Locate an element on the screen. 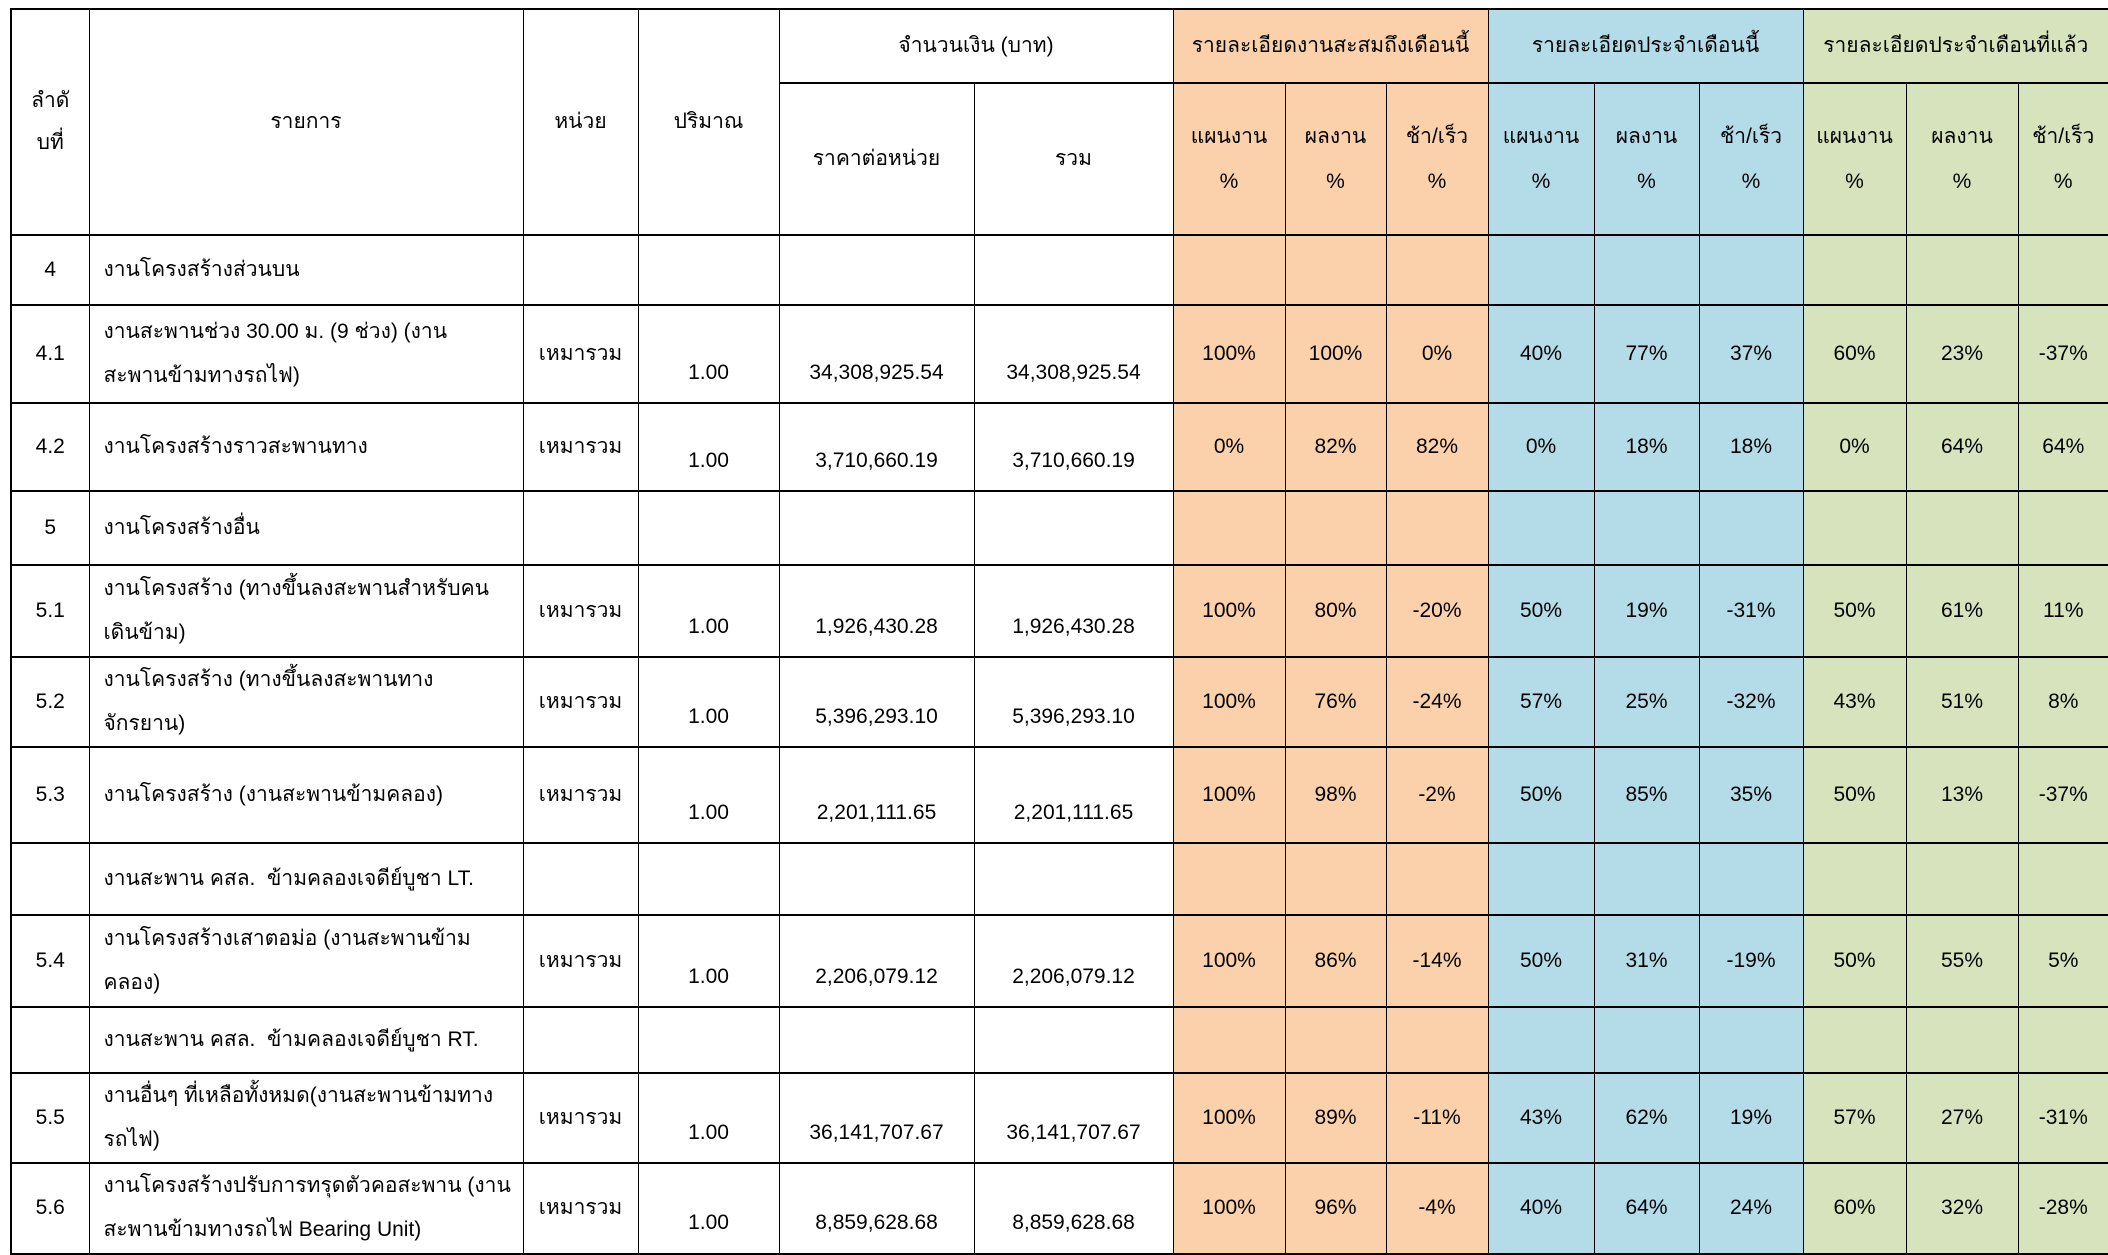 This screenshot has height=1255, width=2108. header-cum-actual: ผลงาน % is located at coordinates (1335, 159).